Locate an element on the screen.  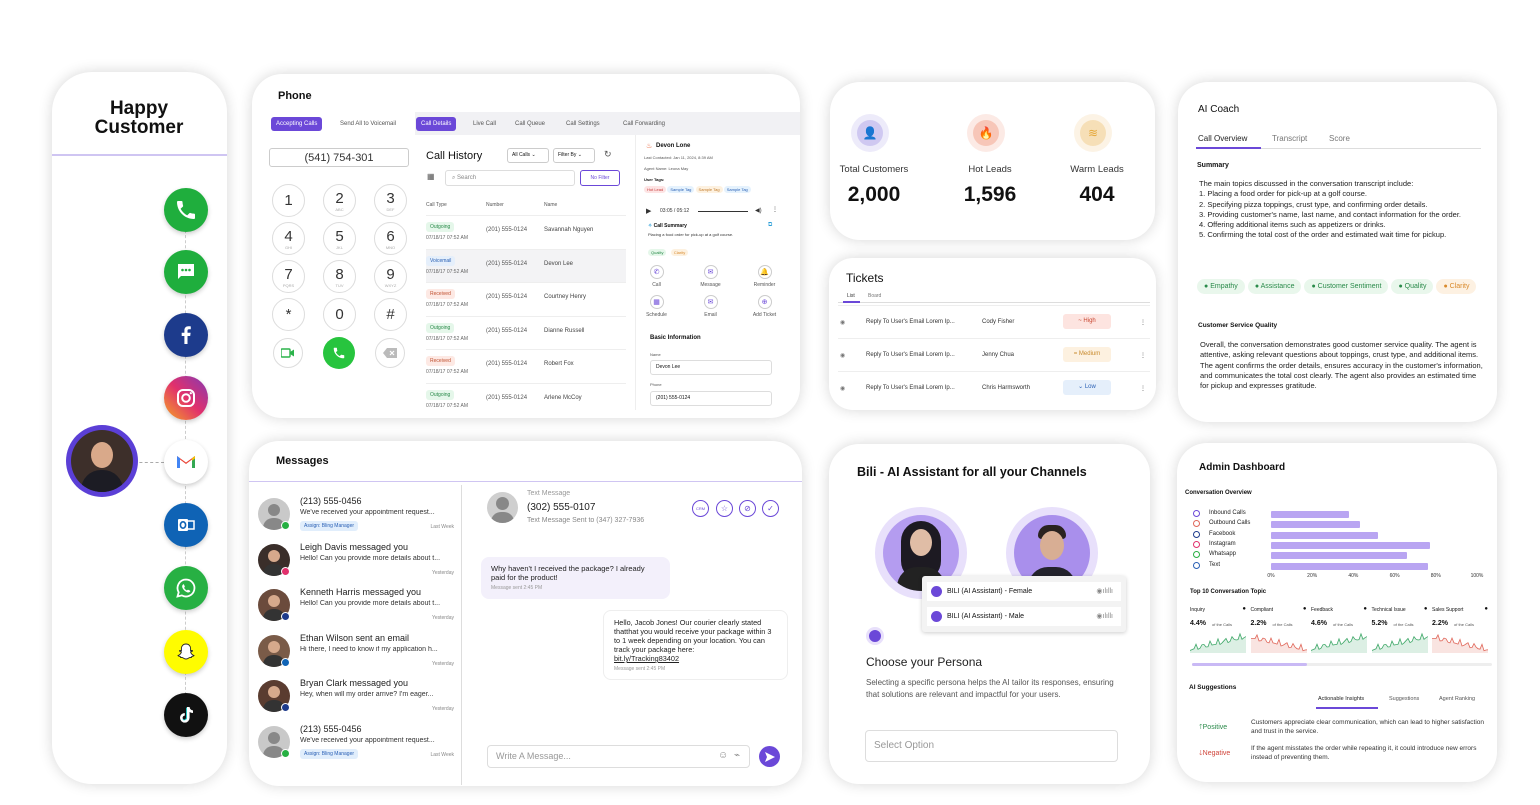
resolve-button: ✓ is located at coordinates (770, 508).